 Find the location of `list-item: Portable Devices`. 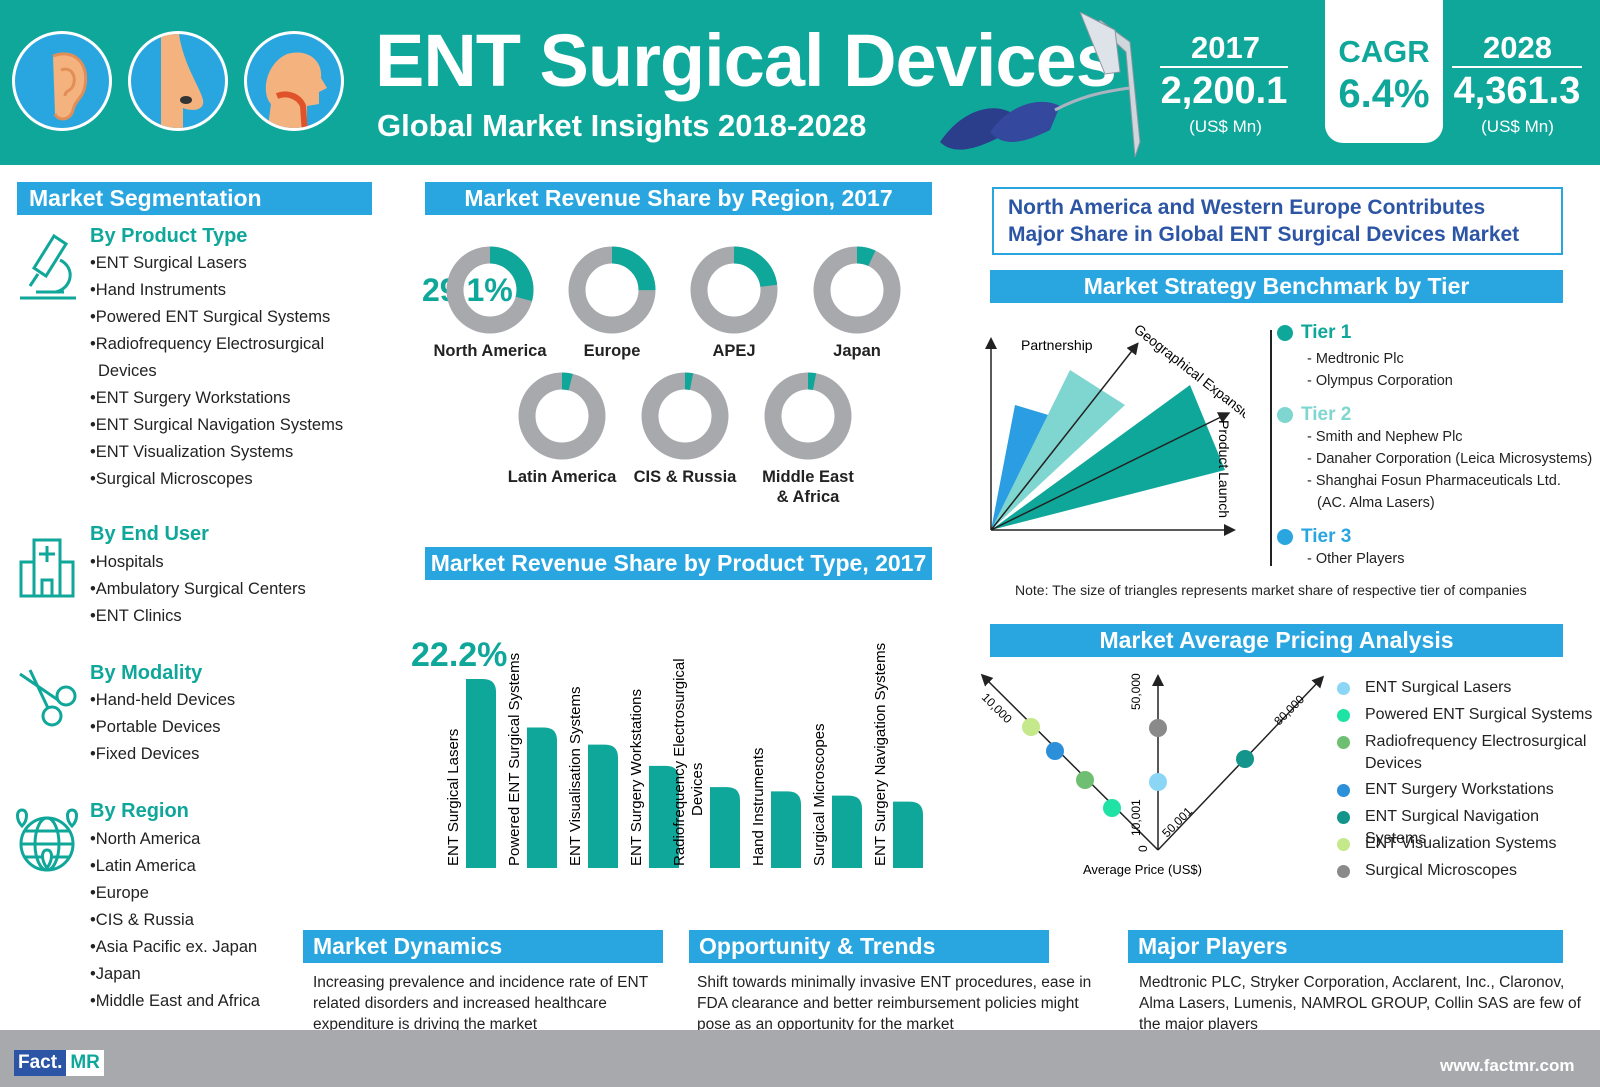

list-item: Portable Devices is located at coordinates (162, 727).